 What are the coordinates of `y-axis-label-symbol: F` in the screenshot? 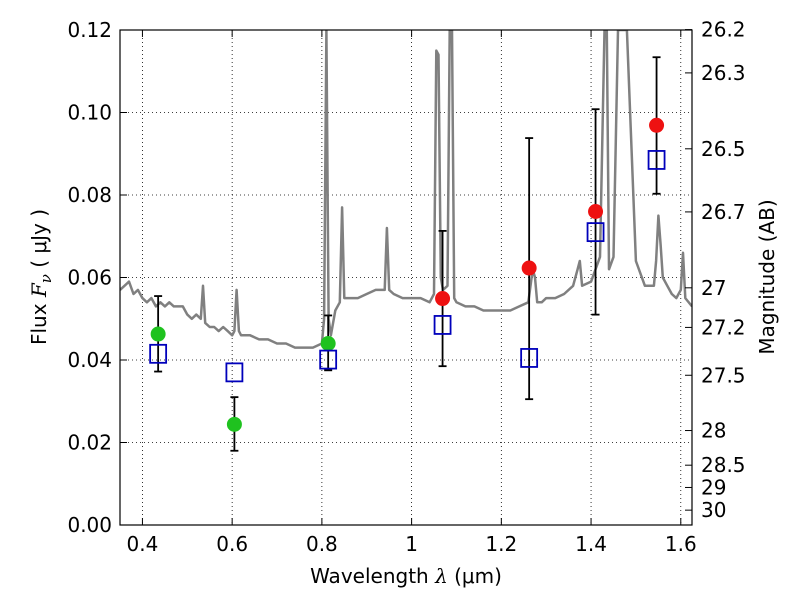 It's located at (39, 290).